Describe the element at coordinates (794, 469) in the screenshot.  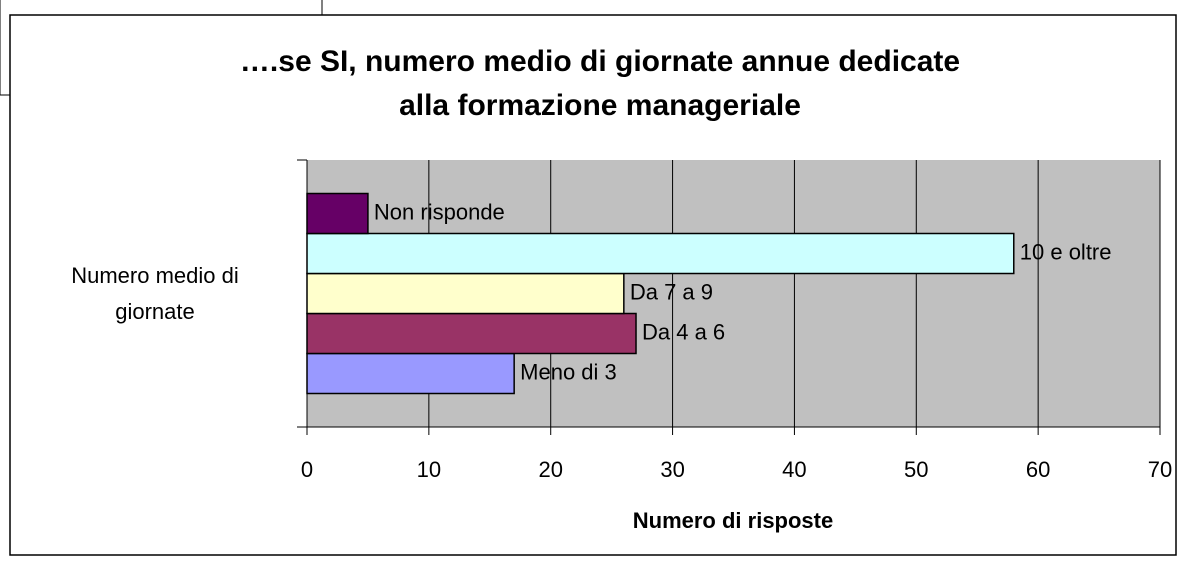
I see `x-tick-label: 40` at that location.